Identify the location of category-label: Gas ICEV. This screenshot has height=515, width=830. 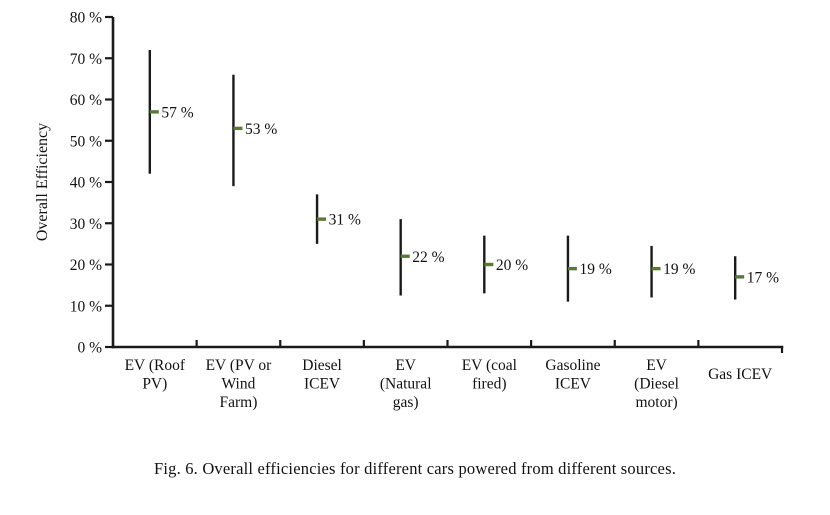
(740, 374).